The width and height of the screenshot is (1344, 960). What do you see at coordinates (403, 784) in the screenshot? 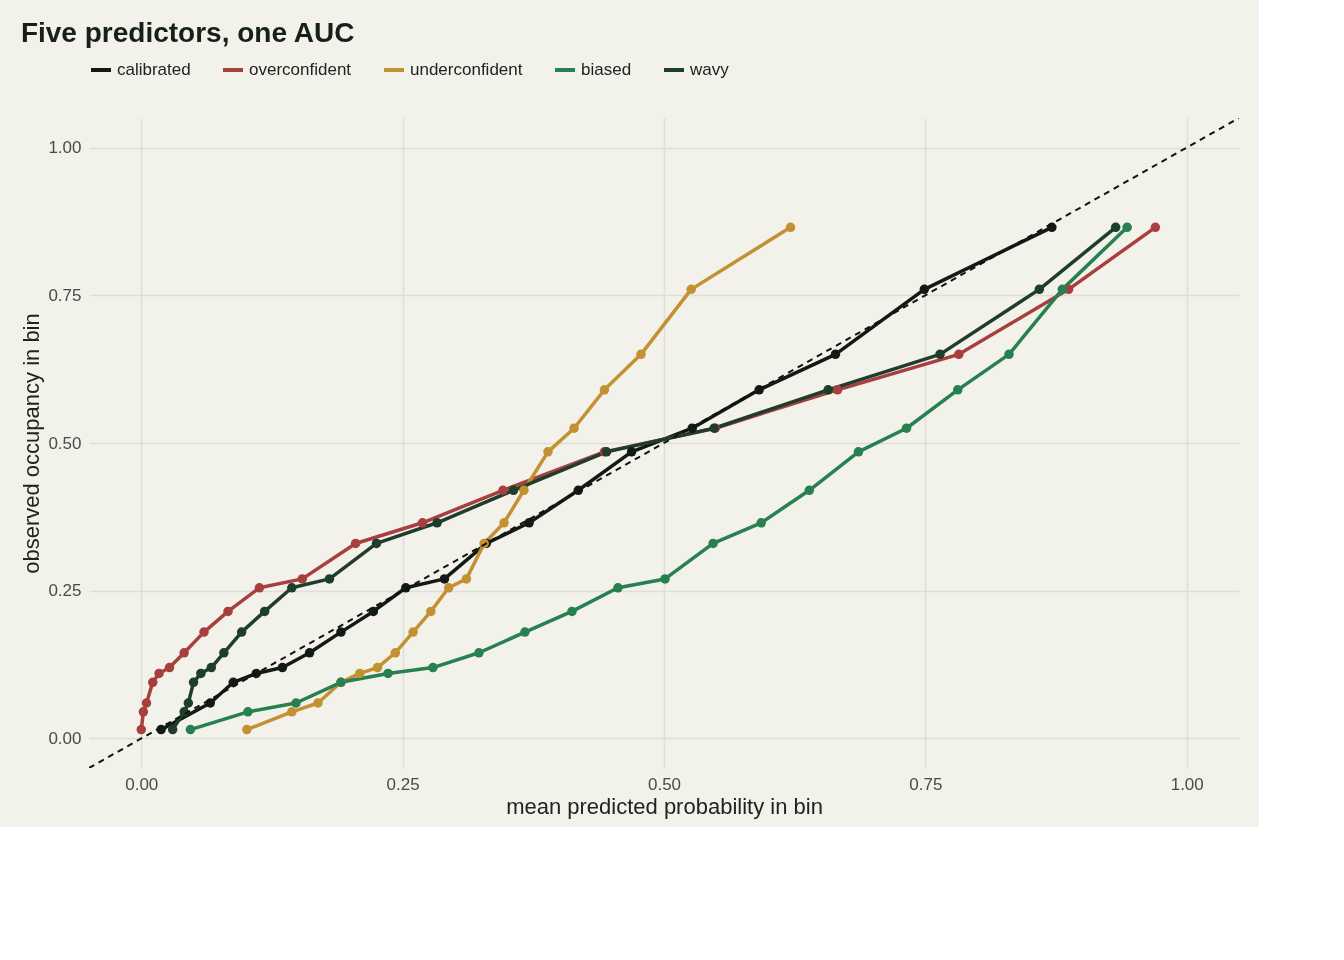
I see `x-tick-label: 0.25` at bounding box center [403, 784].